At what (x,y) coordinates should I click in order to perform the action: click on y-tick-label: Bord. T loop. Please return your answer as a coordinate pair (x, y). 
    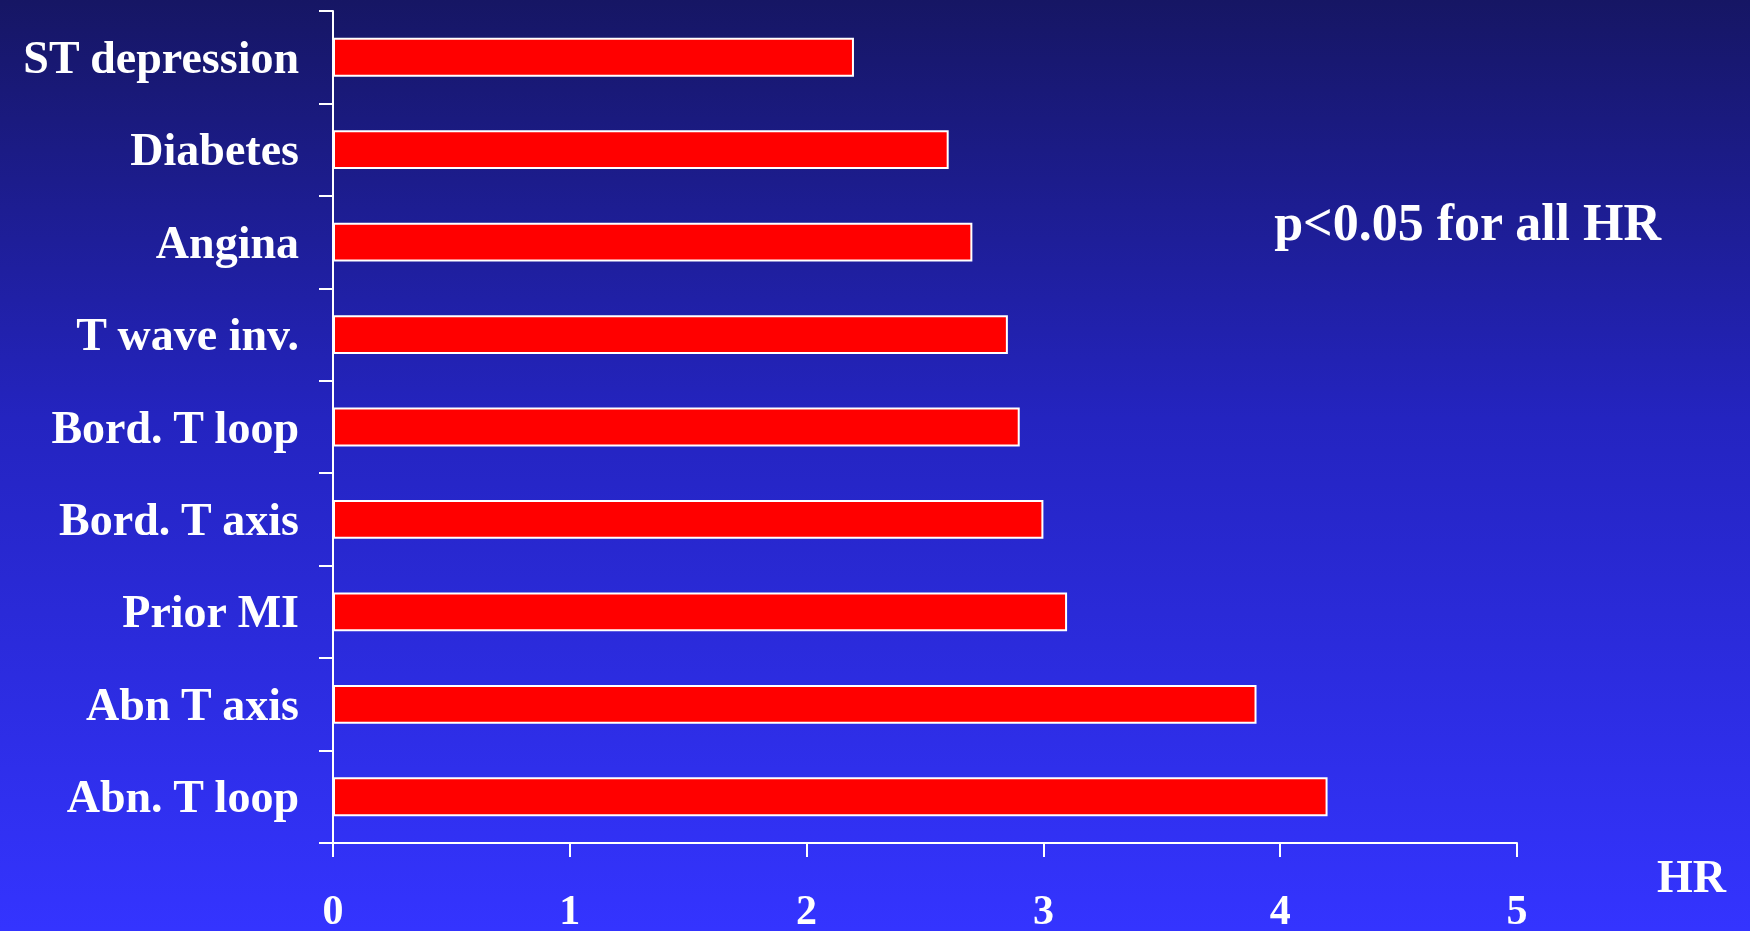
    Looking at the image, I should click on (175, 427).